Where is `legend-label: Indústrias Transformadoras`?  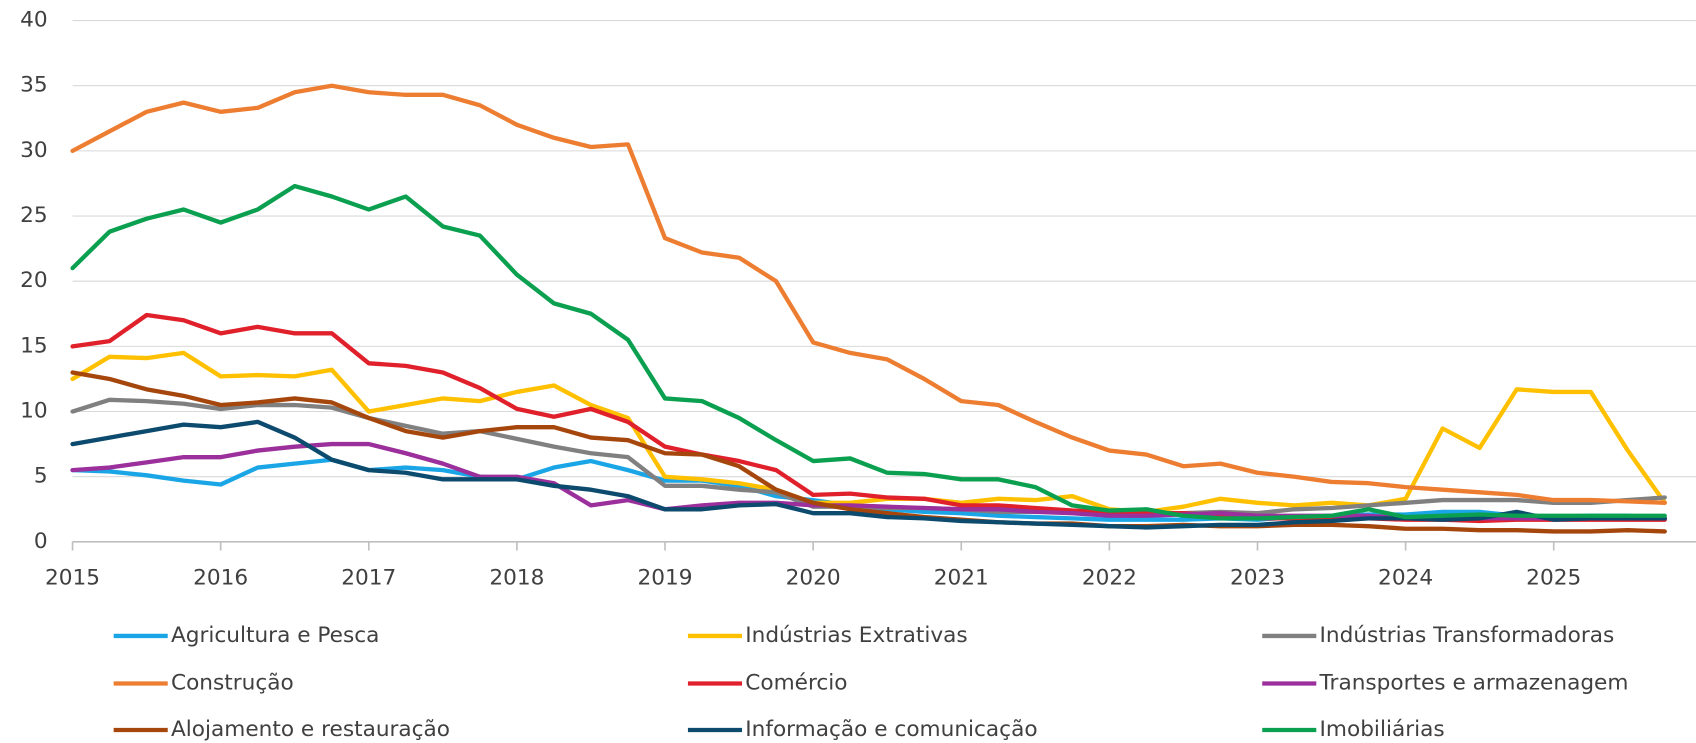 legend-label: Indústrias Transformadoras is located at coordinates (1467, 635).